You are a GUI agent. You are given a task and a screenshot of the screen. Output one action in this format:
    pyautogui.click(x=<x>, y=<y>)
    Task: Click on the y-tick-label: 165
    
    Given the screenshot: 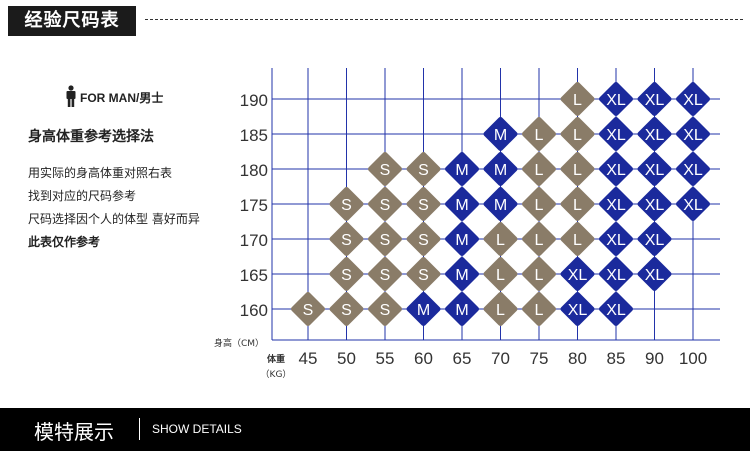 What is the action you would take?
    pyautogui.click(x=254, y=275)
    